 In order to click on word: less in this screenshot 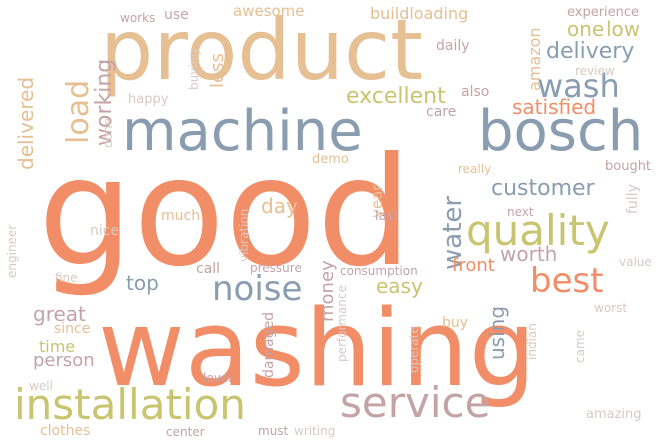, I will do `click(217, 70)`.